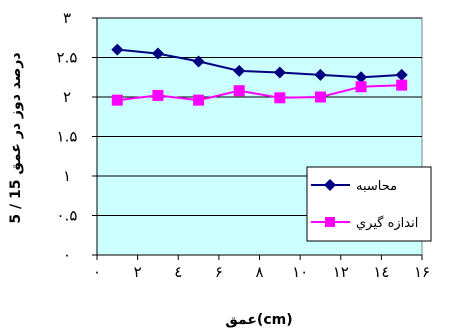  I want to click on legend-label-calculated: محاسبه, so click(376, 186).